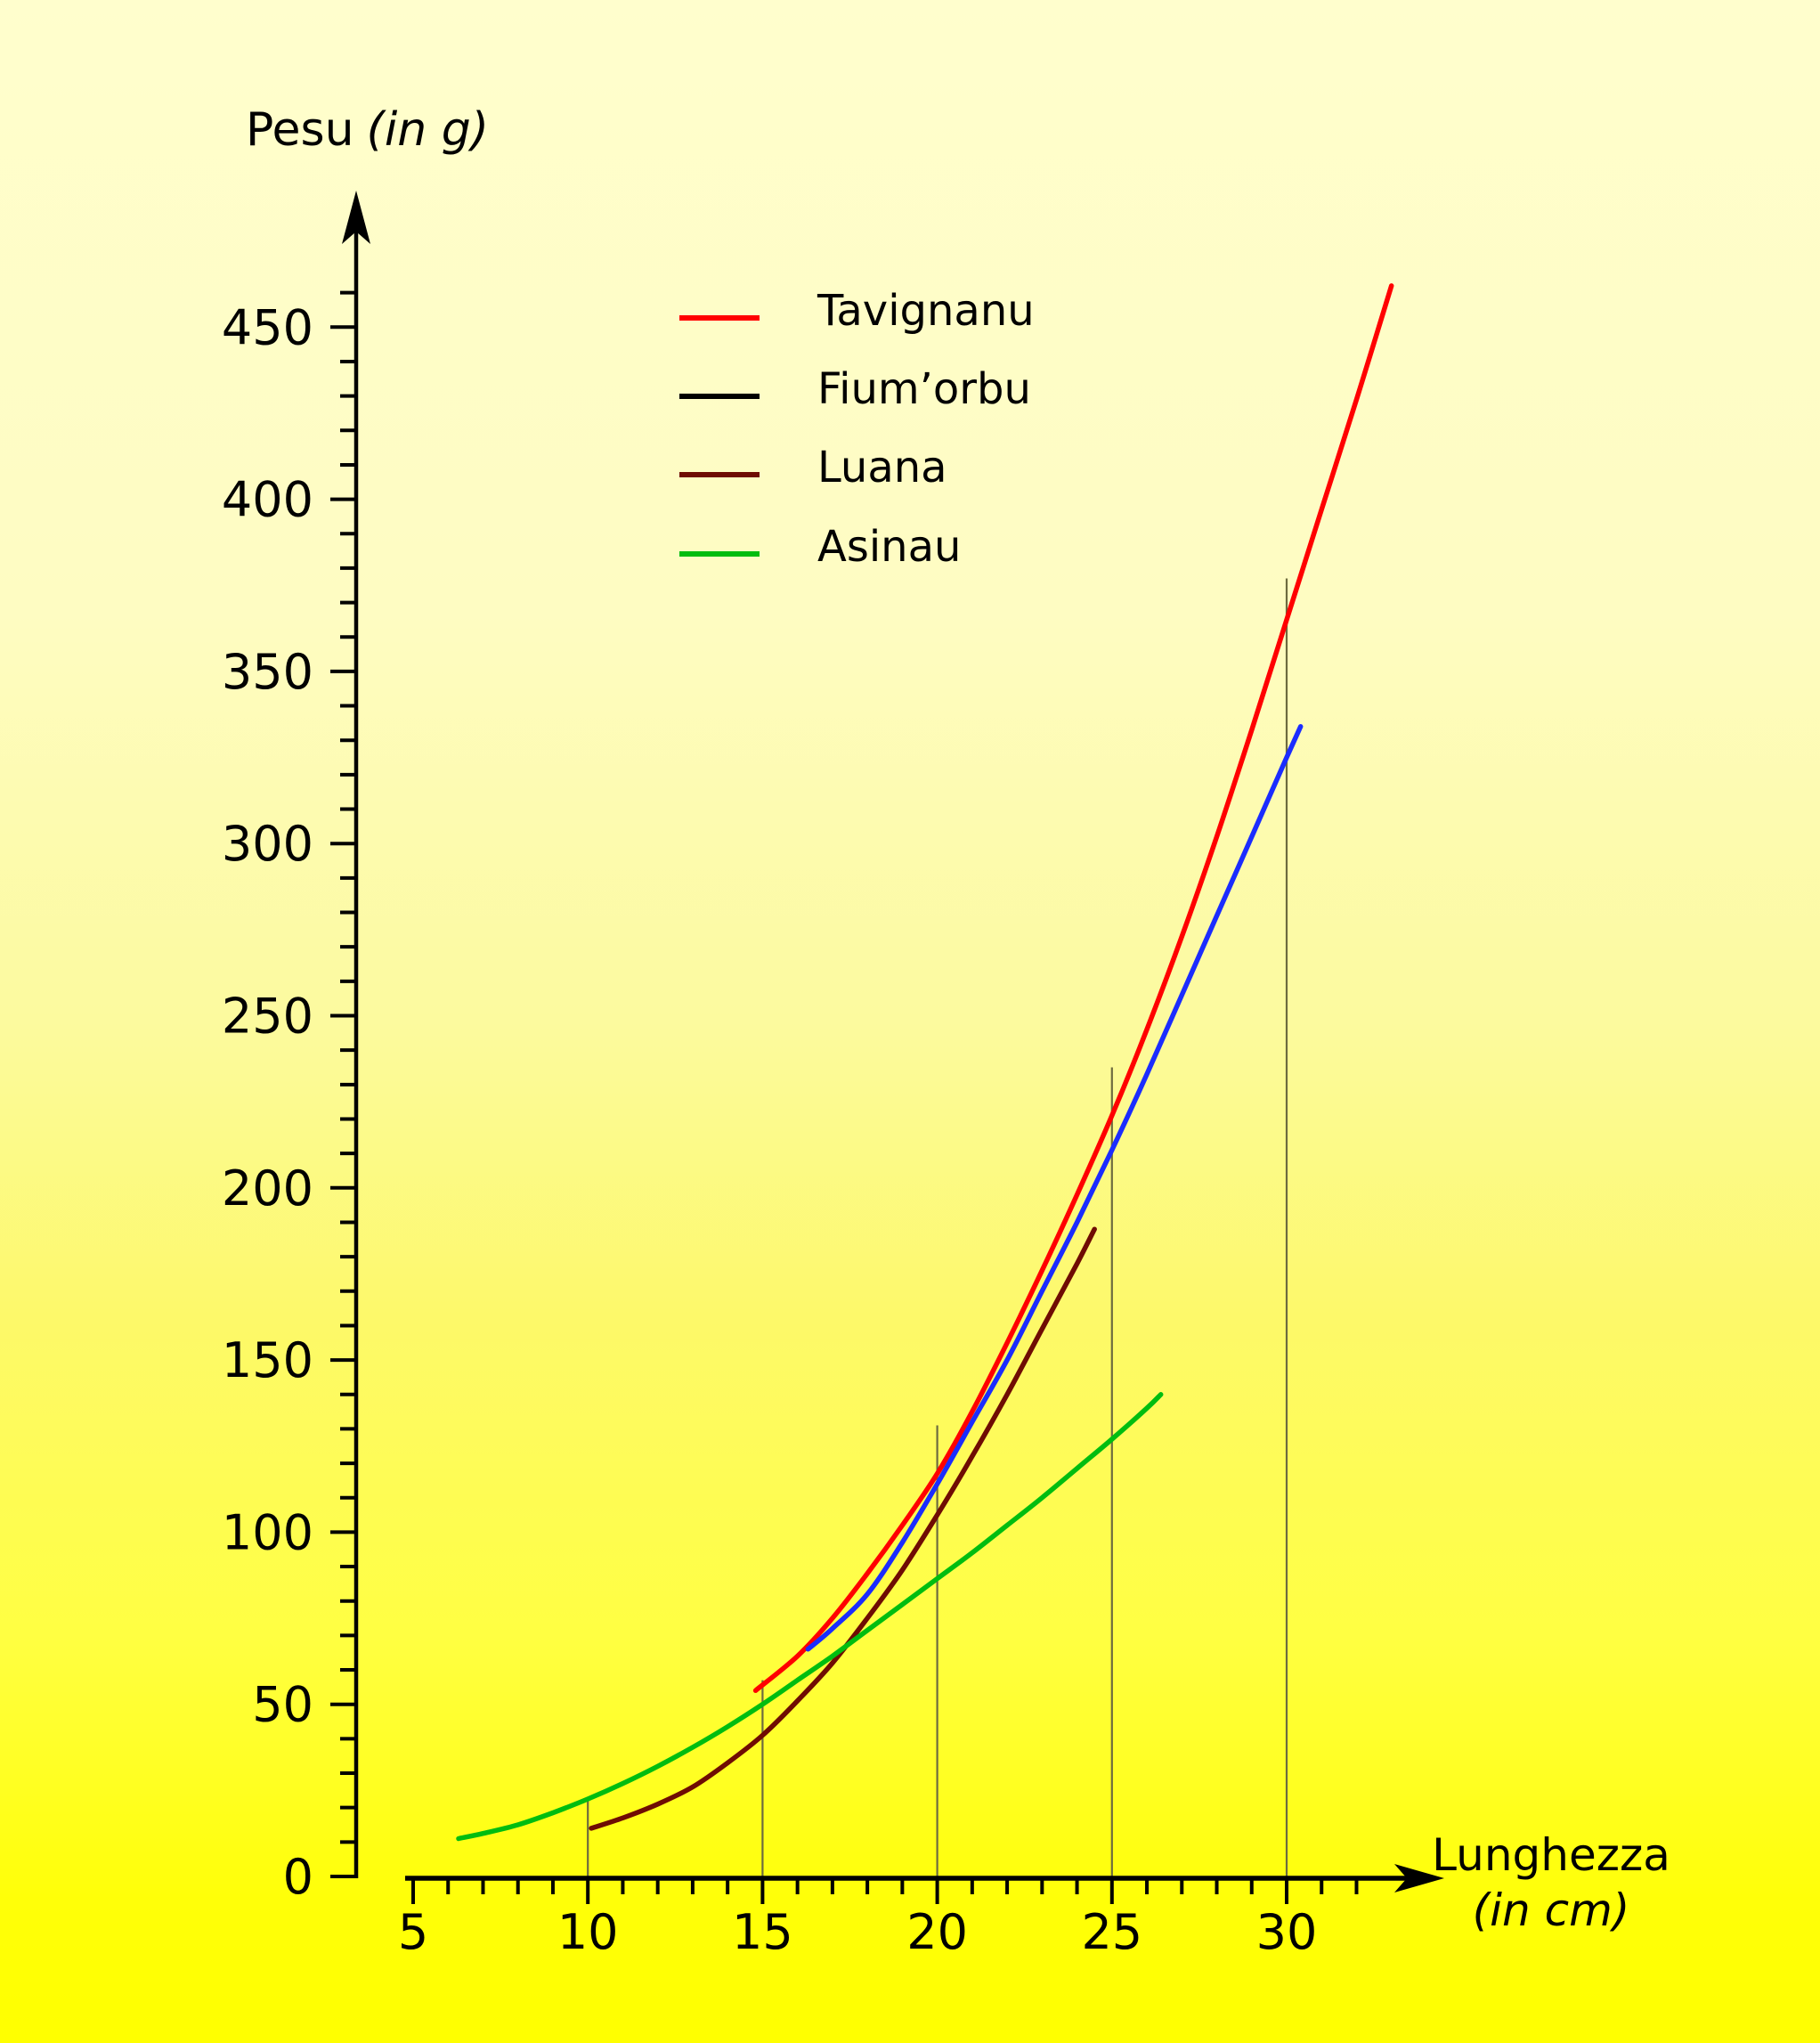  Describe the element at coordinates (889, 547) in the screenshot. I see `legend-label-asinau: Asinau` at that location.